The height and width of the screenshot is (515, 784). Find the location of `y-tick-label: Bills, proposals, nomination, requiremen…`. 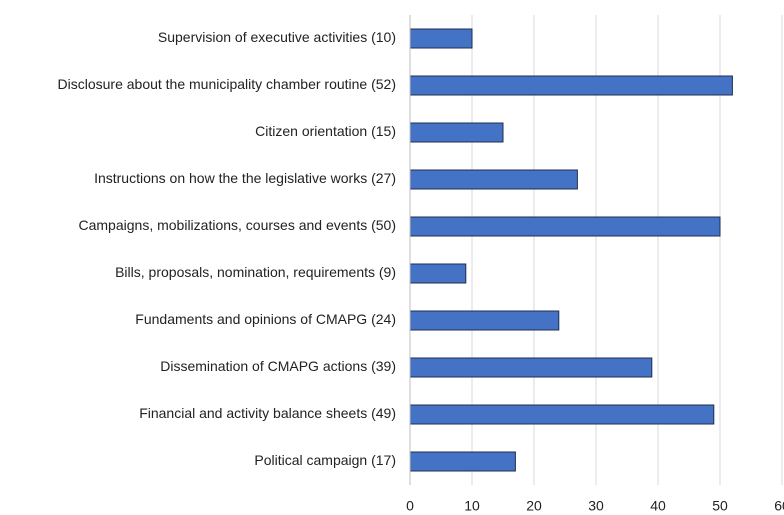

y-tick-label: Bills, proposals, nomination, requiremen… is located at coordinates (255, 272).